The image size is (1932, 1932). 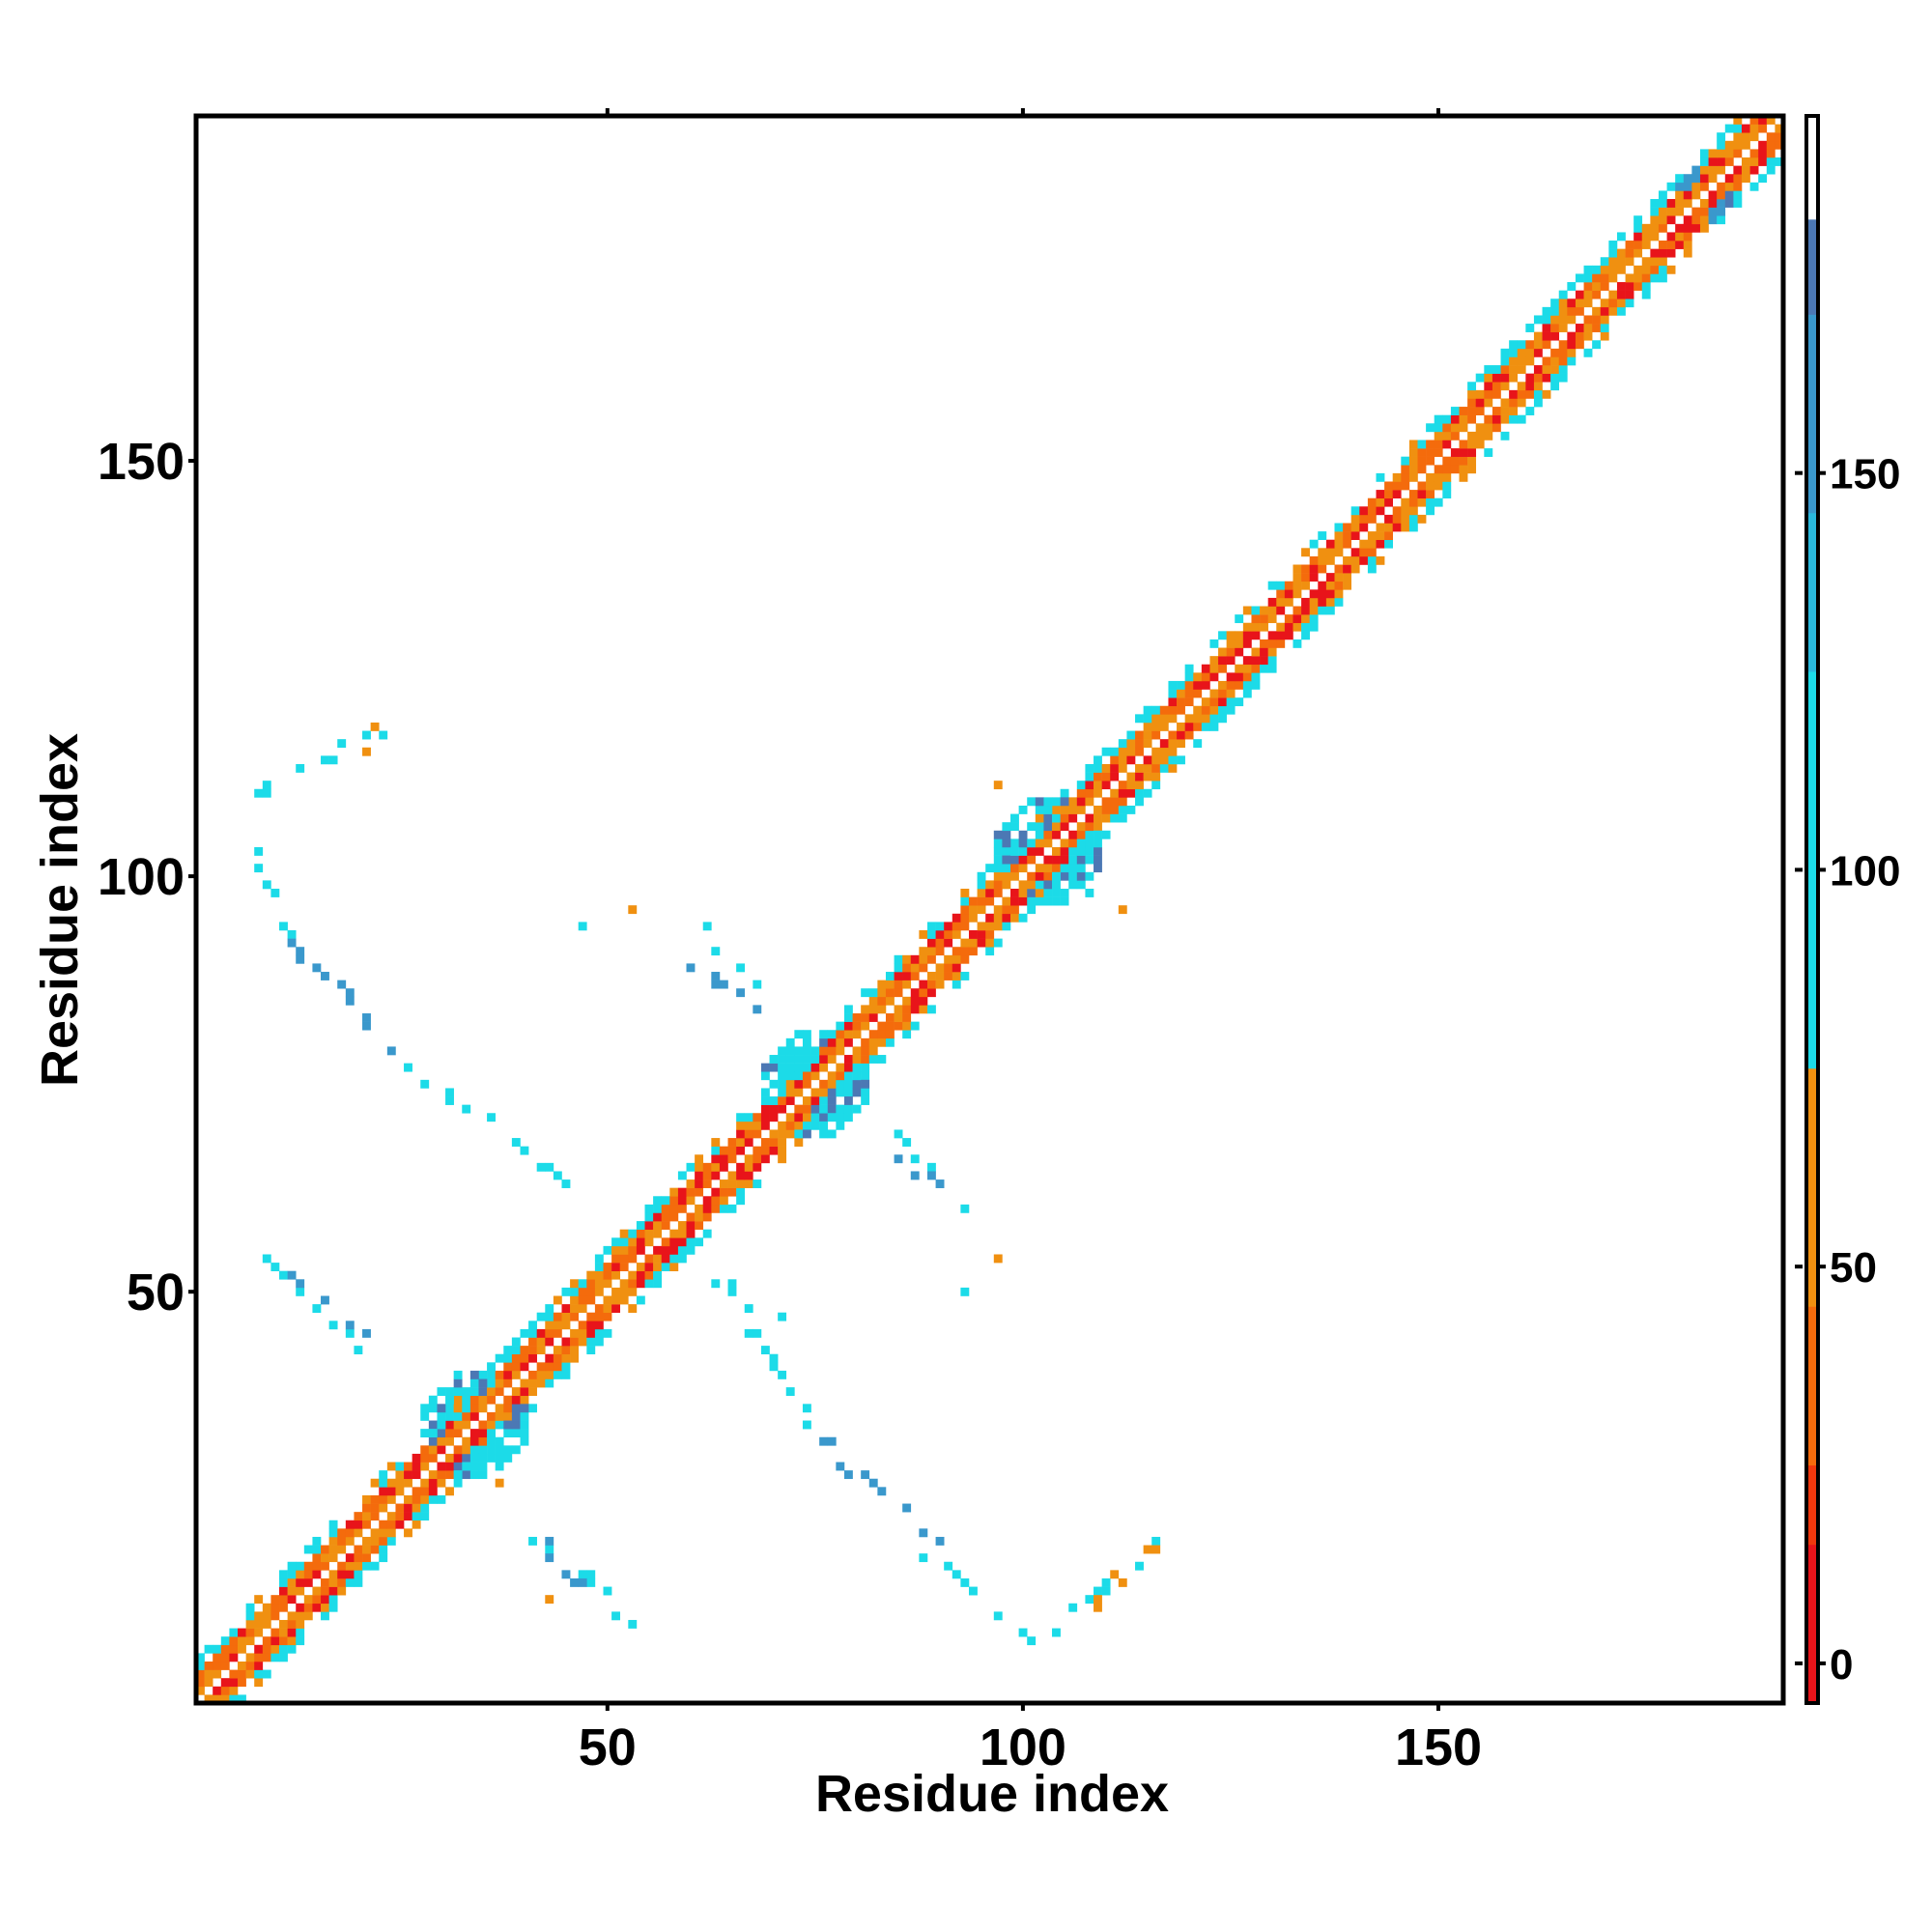 I want to click on colorbar-band, so click(x=1812, y=592).